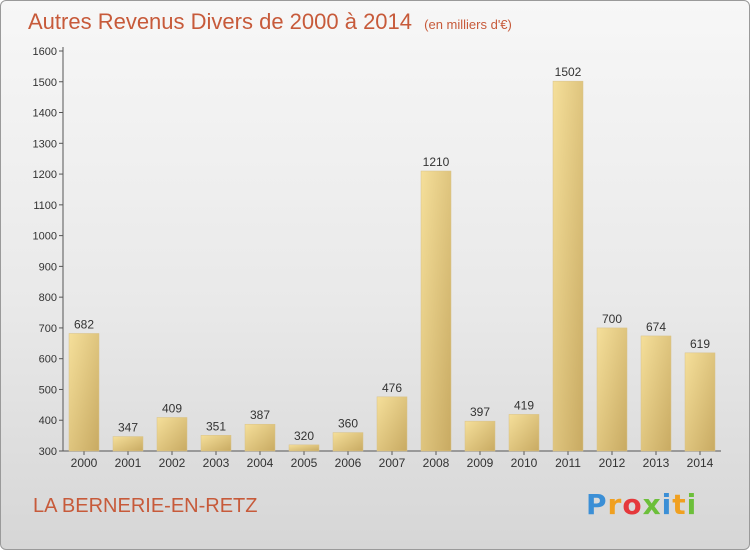  I want to click on logo-letter: P, so click(597, 504).